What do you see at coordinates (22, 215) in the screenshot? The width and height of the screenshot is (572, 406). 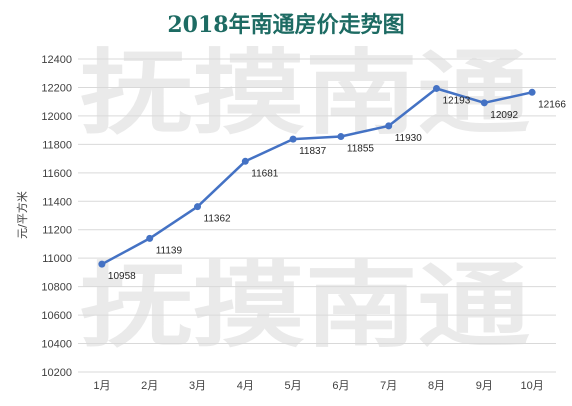 I see `y-axis-title: 元/平方米` at bounding box center [22, 215].